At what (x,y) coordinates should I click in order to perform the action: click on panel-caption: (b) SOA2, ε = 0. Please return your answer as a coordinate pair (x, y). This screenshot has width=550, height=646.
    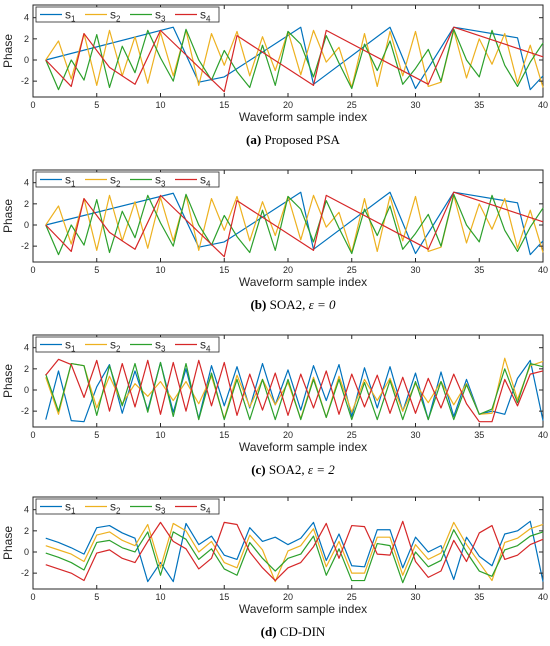
    Looking at the image, I should click on (293, 304).